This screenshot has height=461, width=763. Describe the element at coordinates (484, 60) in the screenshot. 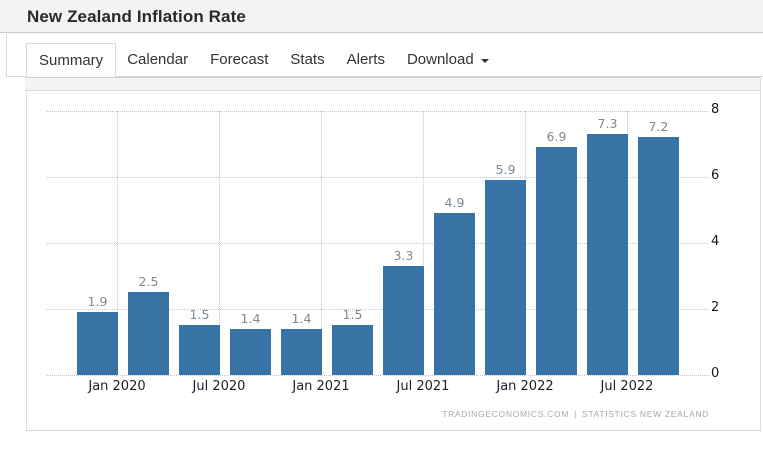

I see `caret-down-icon` at that location.